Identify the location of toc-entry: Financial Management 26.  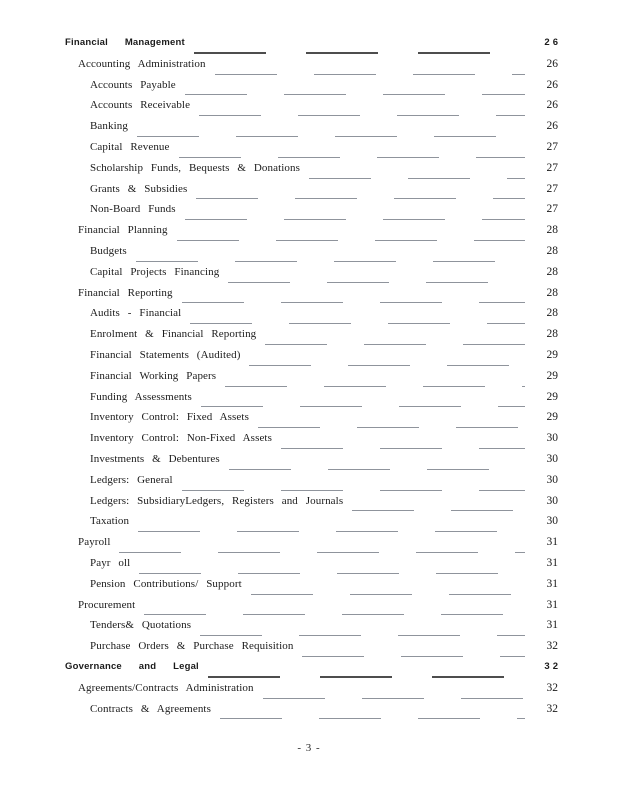
(311, 47).